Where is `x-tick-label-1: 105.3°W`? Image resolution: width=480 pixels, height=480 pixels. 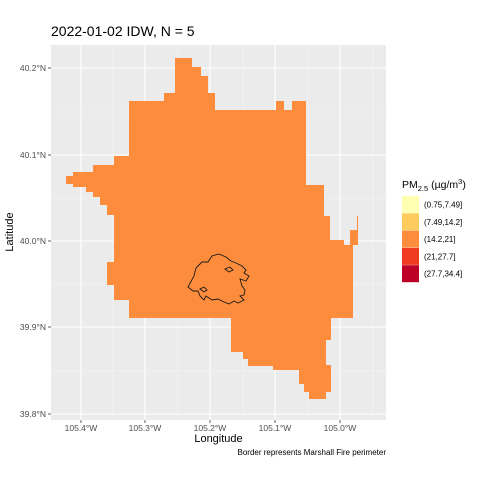
x-tick-label-1: 105.3°W is located at coordinates (145, 428).